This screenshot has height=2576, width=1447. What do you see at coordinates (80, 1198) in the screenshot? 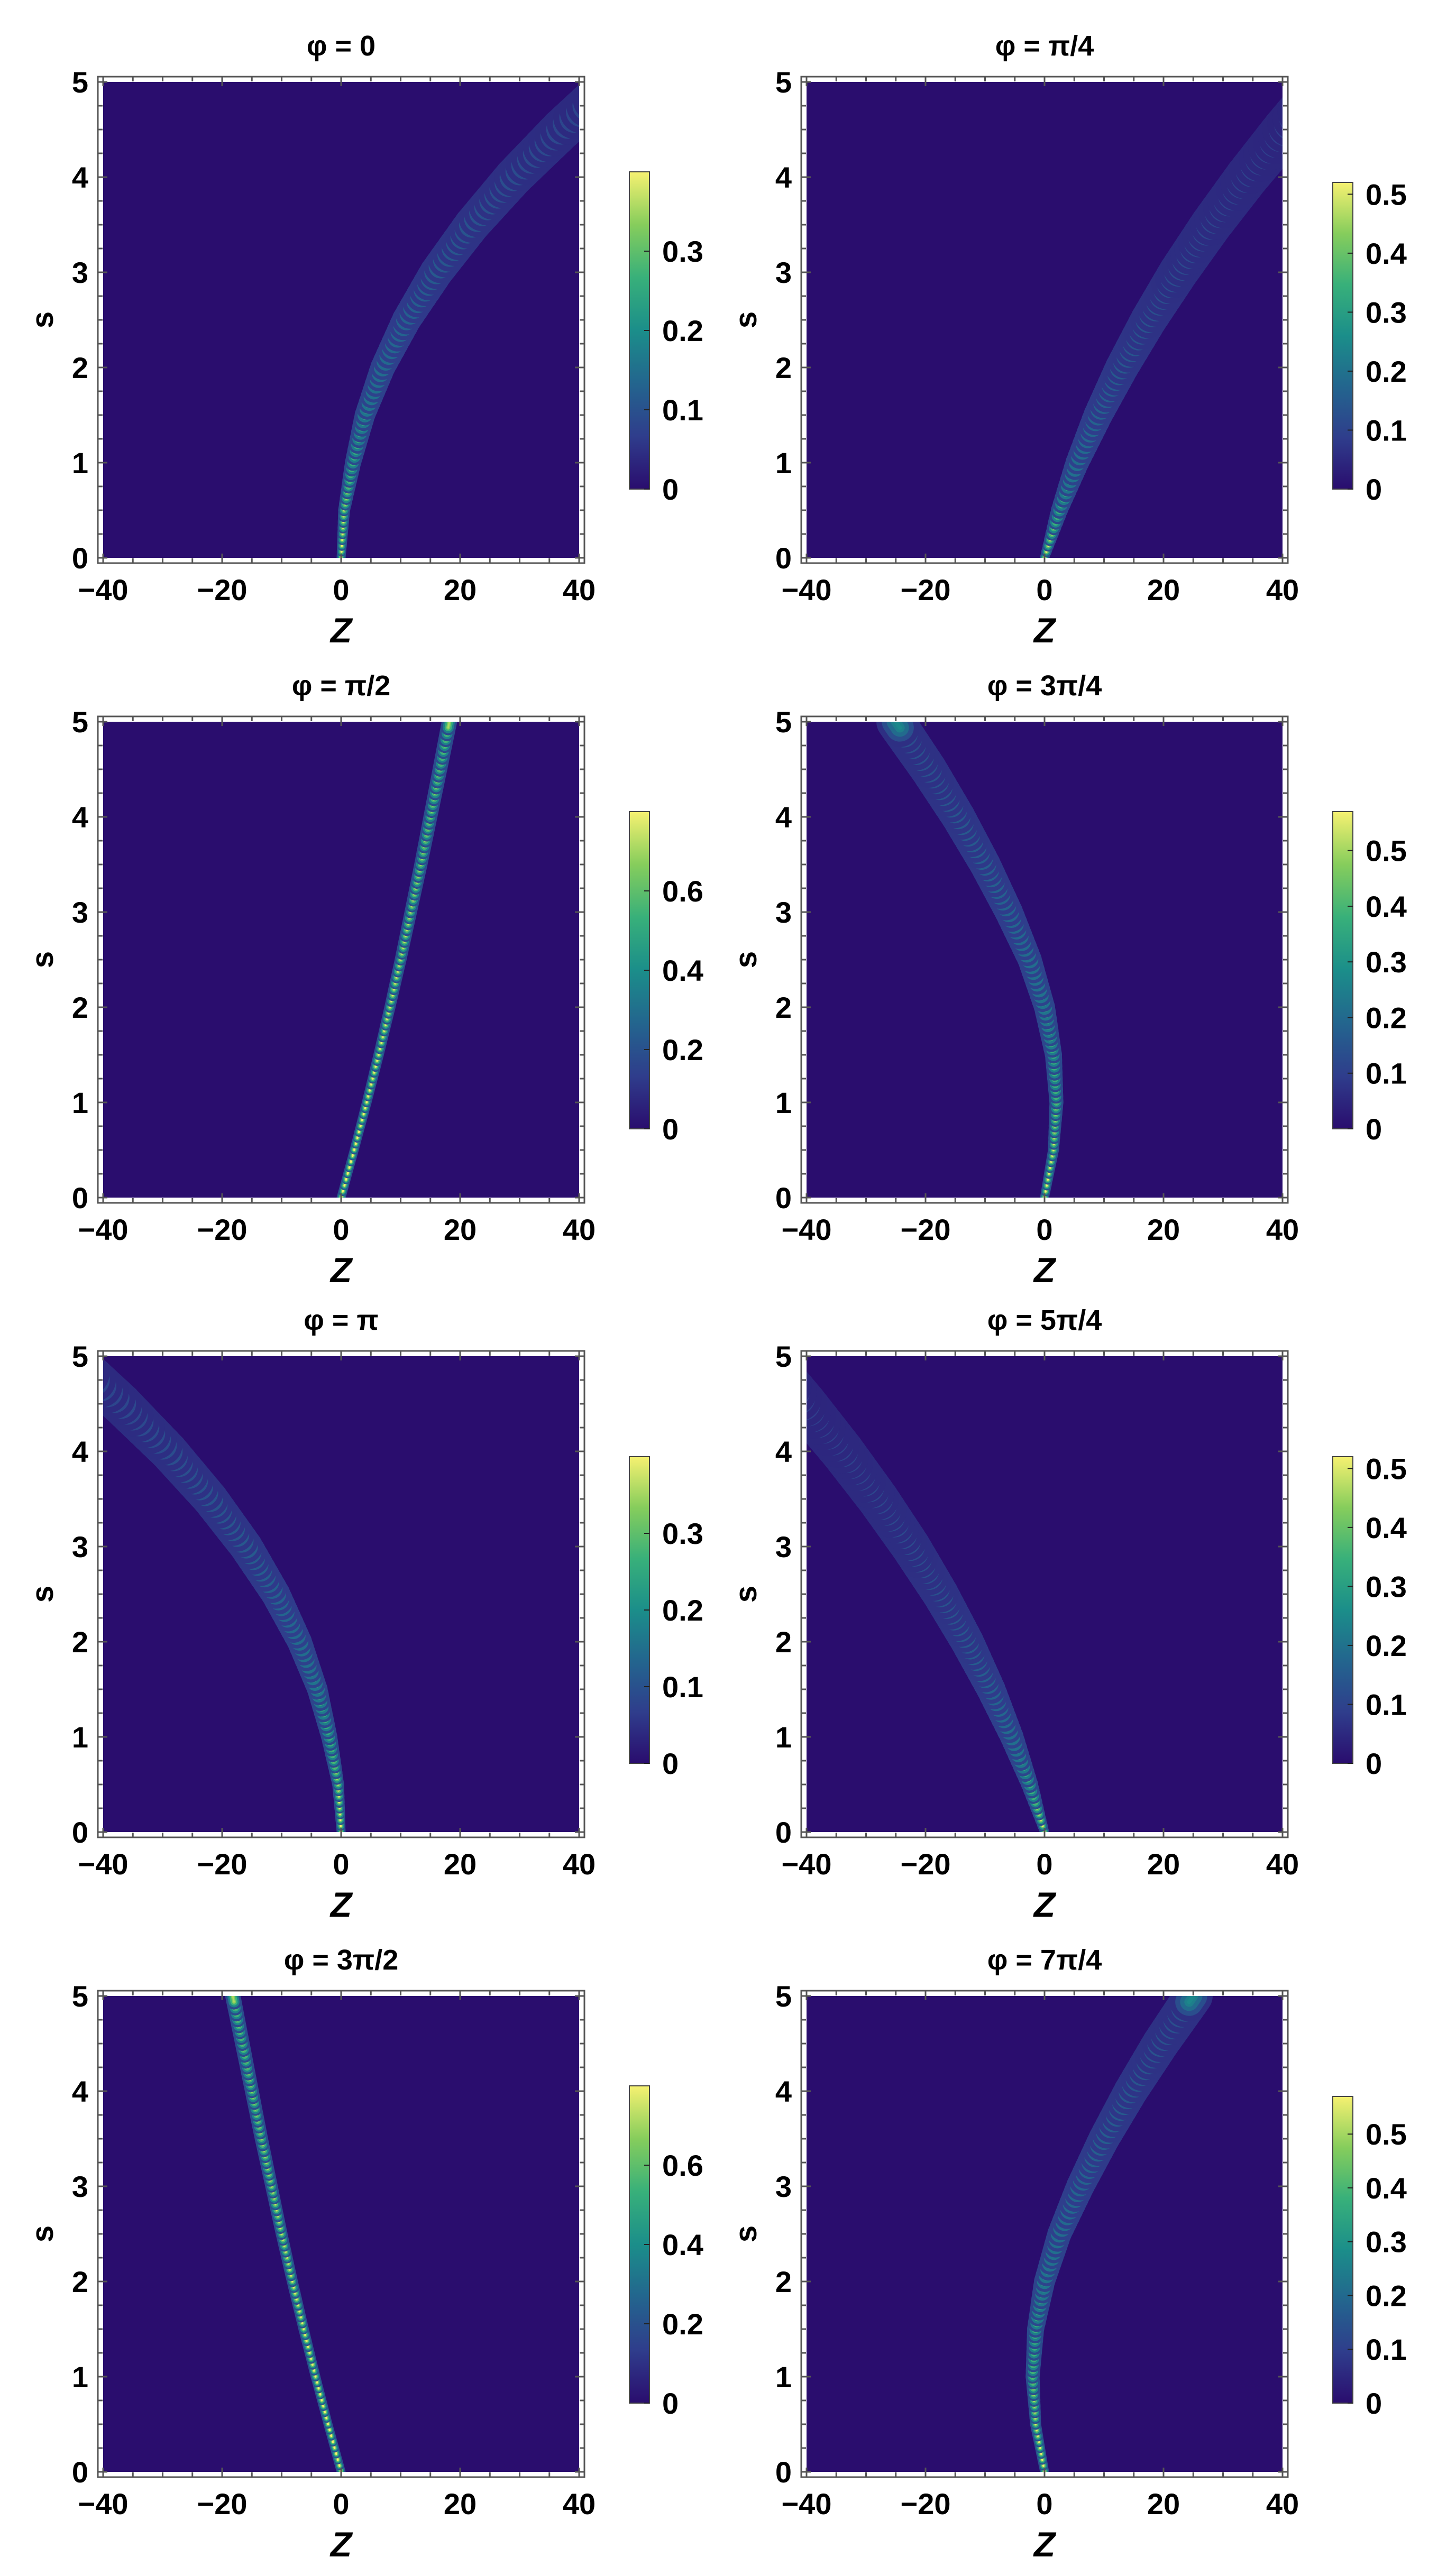
I see `y-tick-label: 0` at bounding box center [80, 1198].